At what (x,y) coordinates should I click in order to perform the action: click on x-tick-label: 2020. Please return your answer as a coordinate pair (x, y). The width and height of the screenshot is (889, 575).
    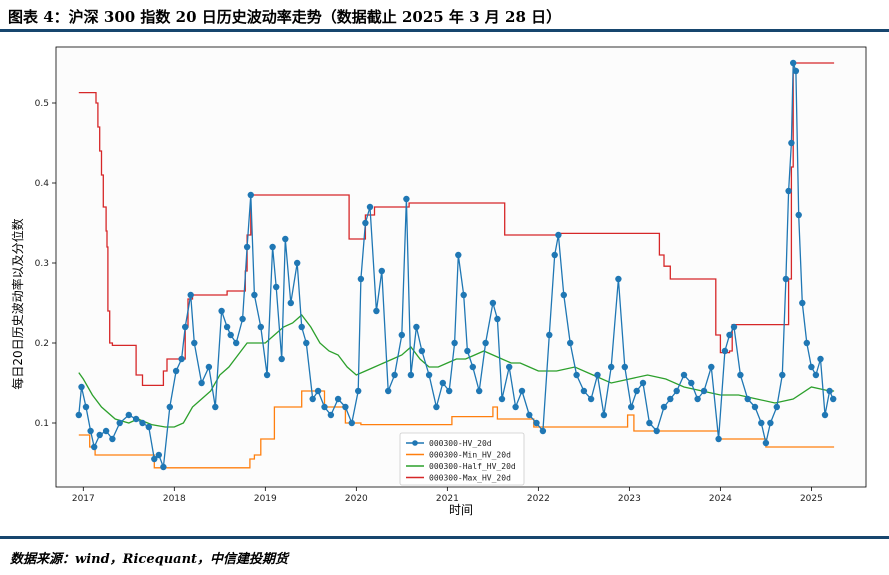
    Looking at the image, I should click on (356, 499).